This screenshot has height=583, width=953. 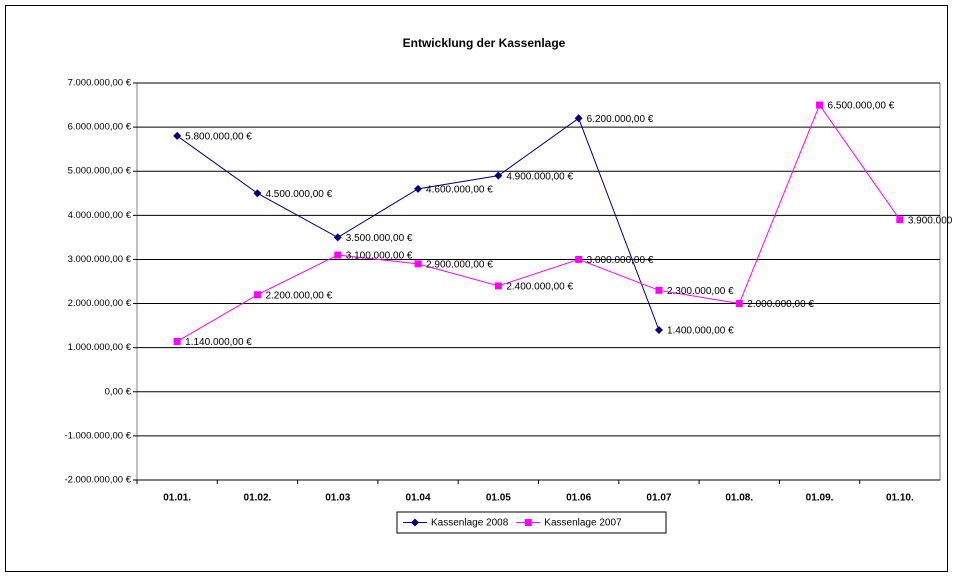 I want to click on x-tick-label: 01.02., so click(x=258, y=498).